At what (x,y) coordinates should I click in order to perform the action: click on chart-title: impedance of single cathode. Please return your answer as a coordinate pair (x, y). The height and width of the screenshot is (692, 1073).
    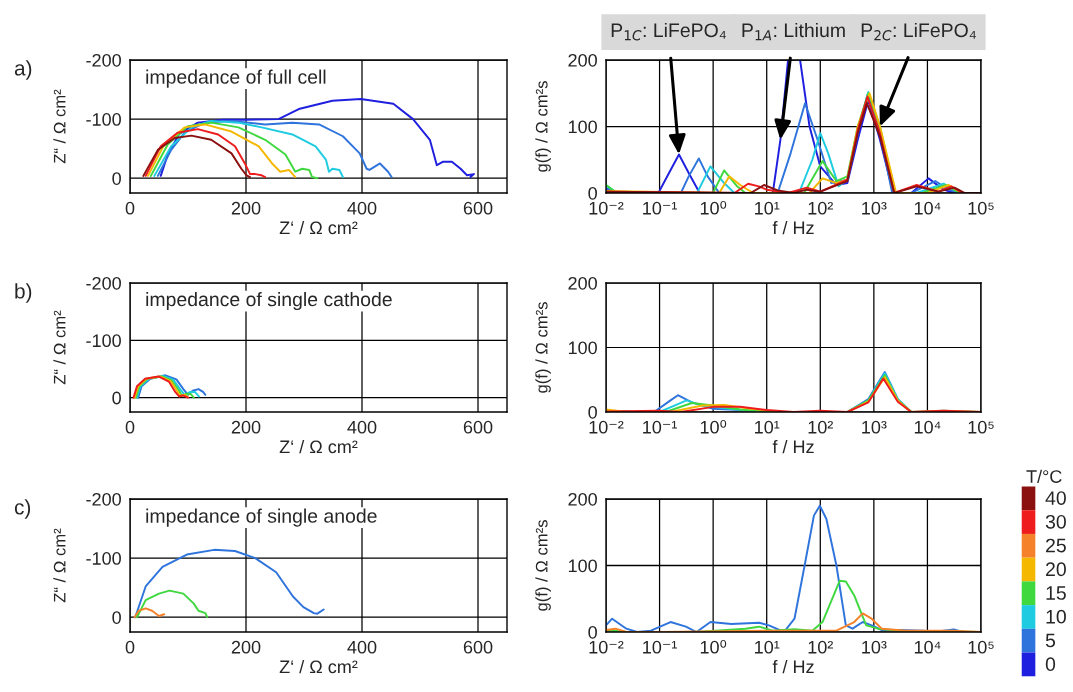
    Looking at the image, I should click on (269, 301).